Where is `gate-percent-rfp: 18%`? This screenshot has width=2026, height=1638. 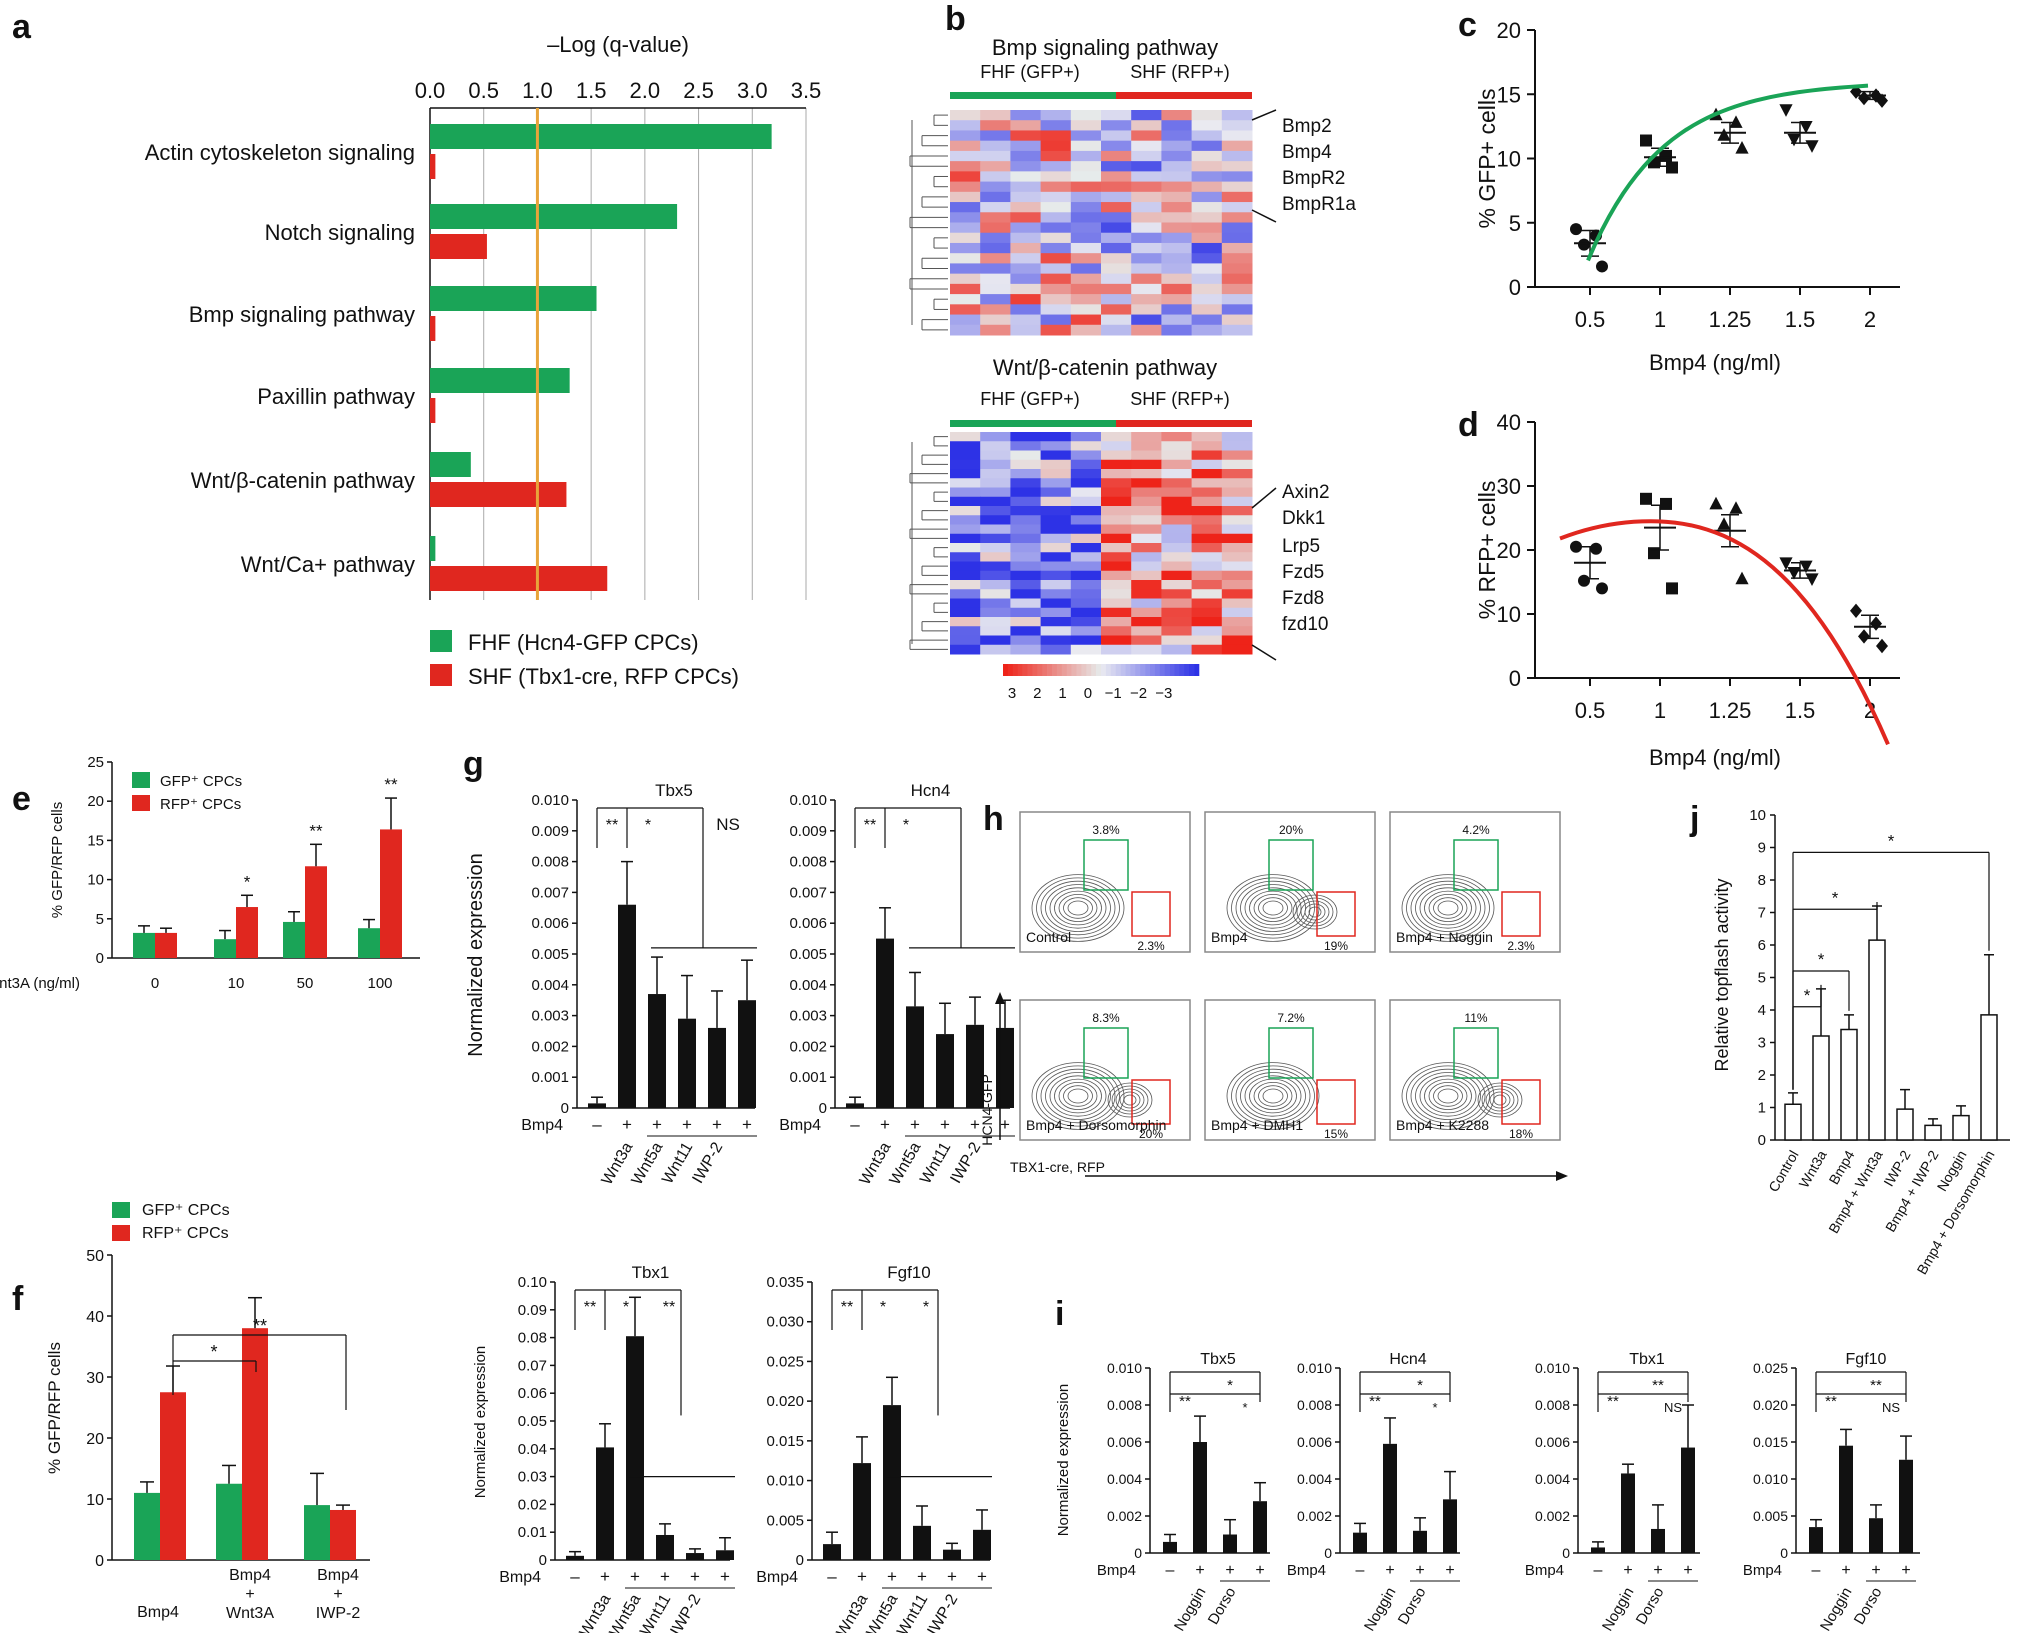
gate-percent-rfp: 18% is located at coordinates (1521, 1134).